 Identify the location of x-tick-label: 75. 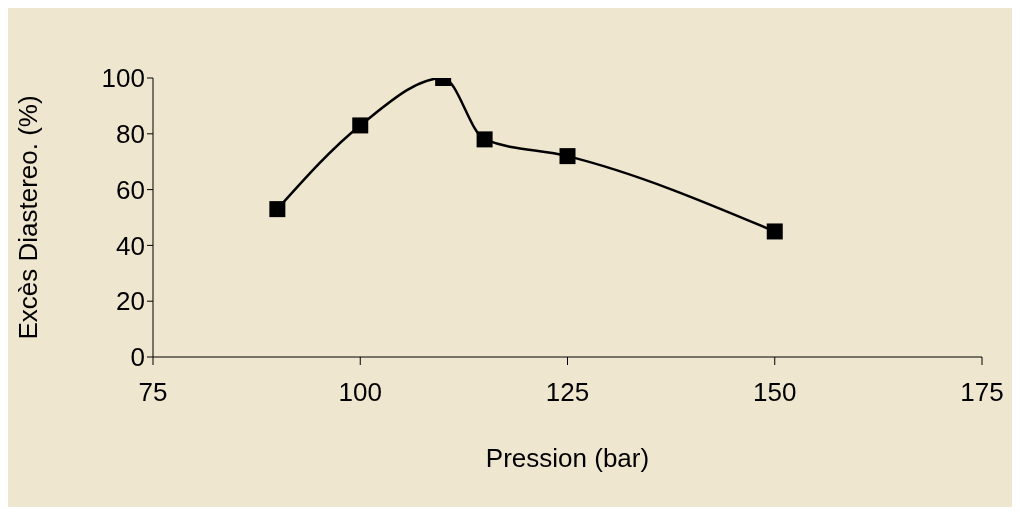
(153, 392).